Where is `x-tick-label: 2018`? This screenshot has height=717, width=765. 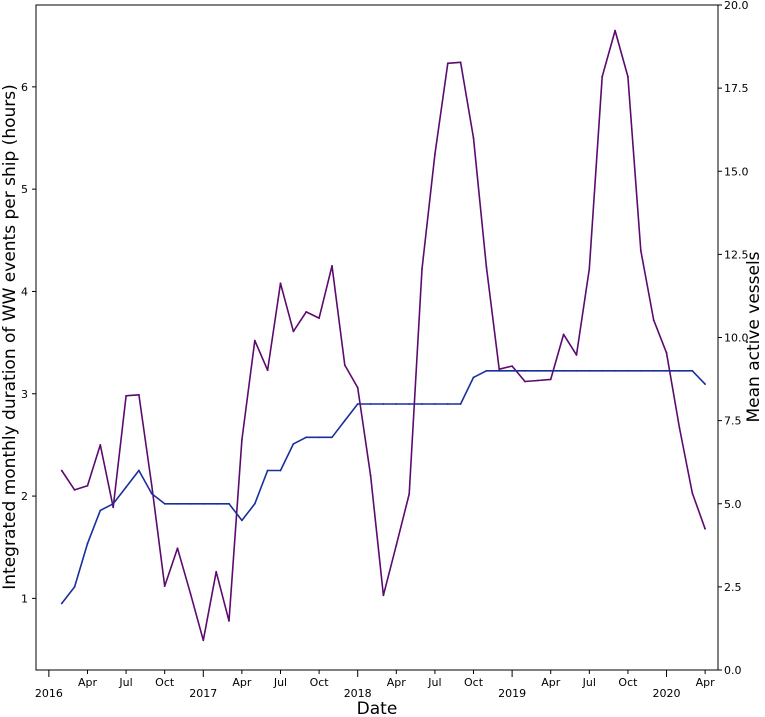 x-tick-label: 2018 is located at coordinates (358, 693).